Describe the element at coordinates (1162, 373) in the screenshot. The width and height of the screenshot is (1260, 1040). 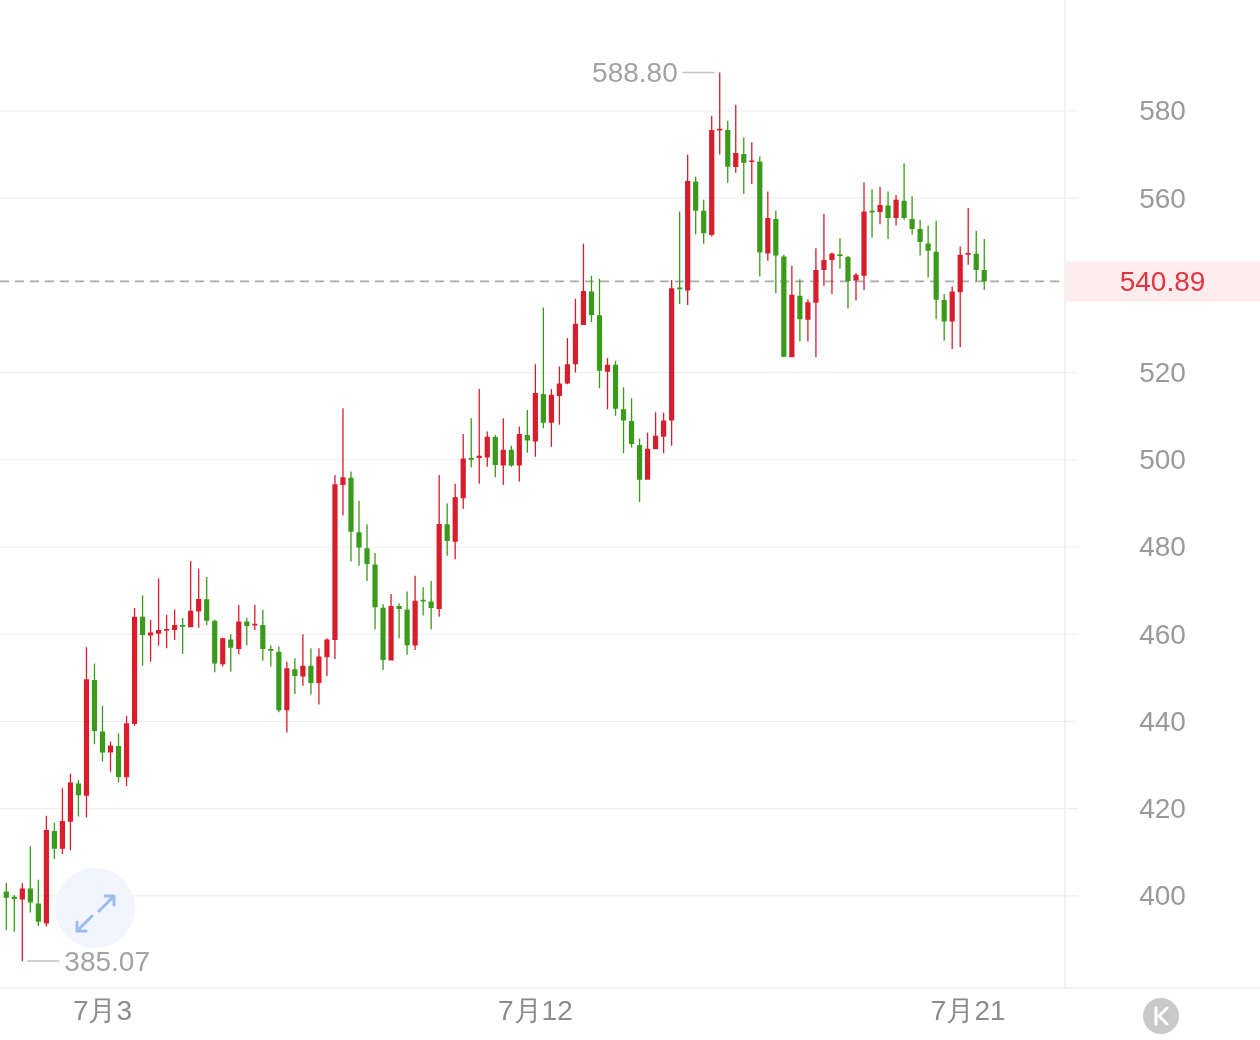
I see `y-tick-label: 520` at that location.